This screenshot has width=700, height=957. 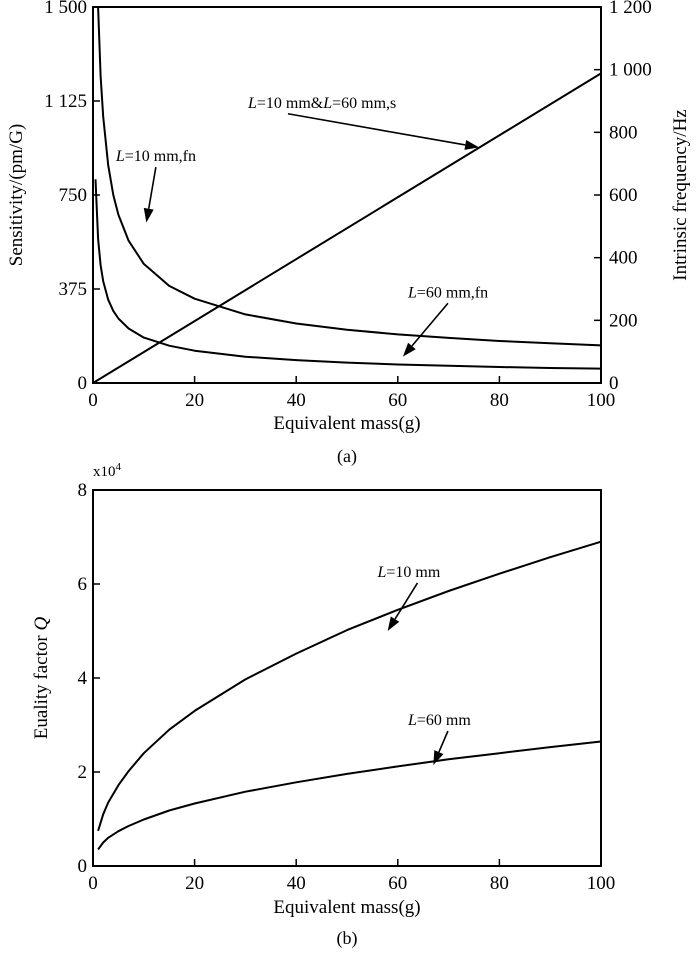 What do you see at coordinates (614, 383) in the screenshot?
I see `y2-tick-label: 0` at bounding box center [614, 383].